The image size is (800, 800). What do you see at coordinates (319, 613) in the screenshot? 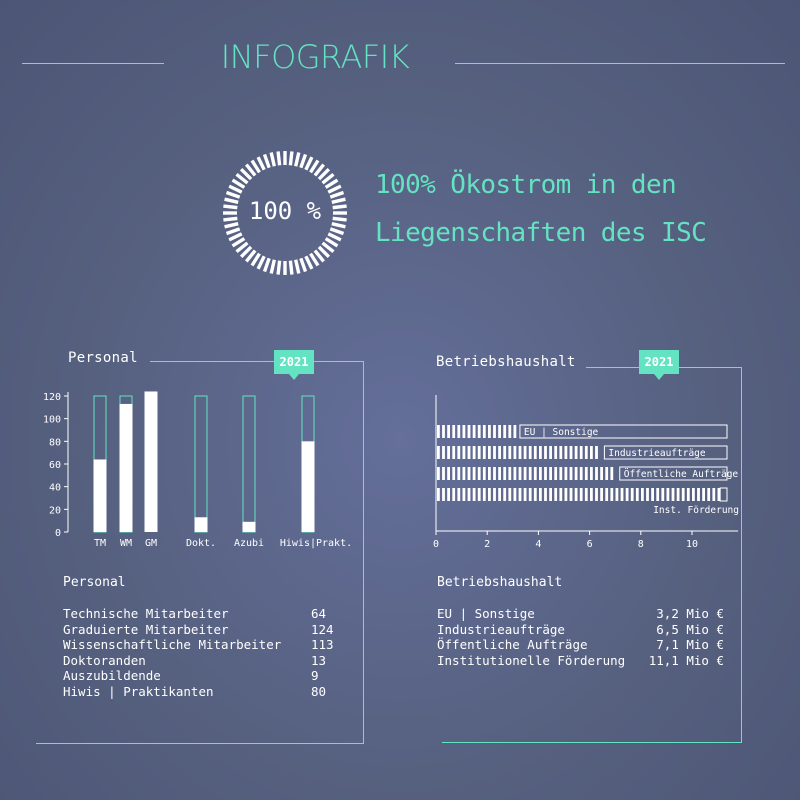
I see `stat-value: 64` at bounding box center [319, 613].